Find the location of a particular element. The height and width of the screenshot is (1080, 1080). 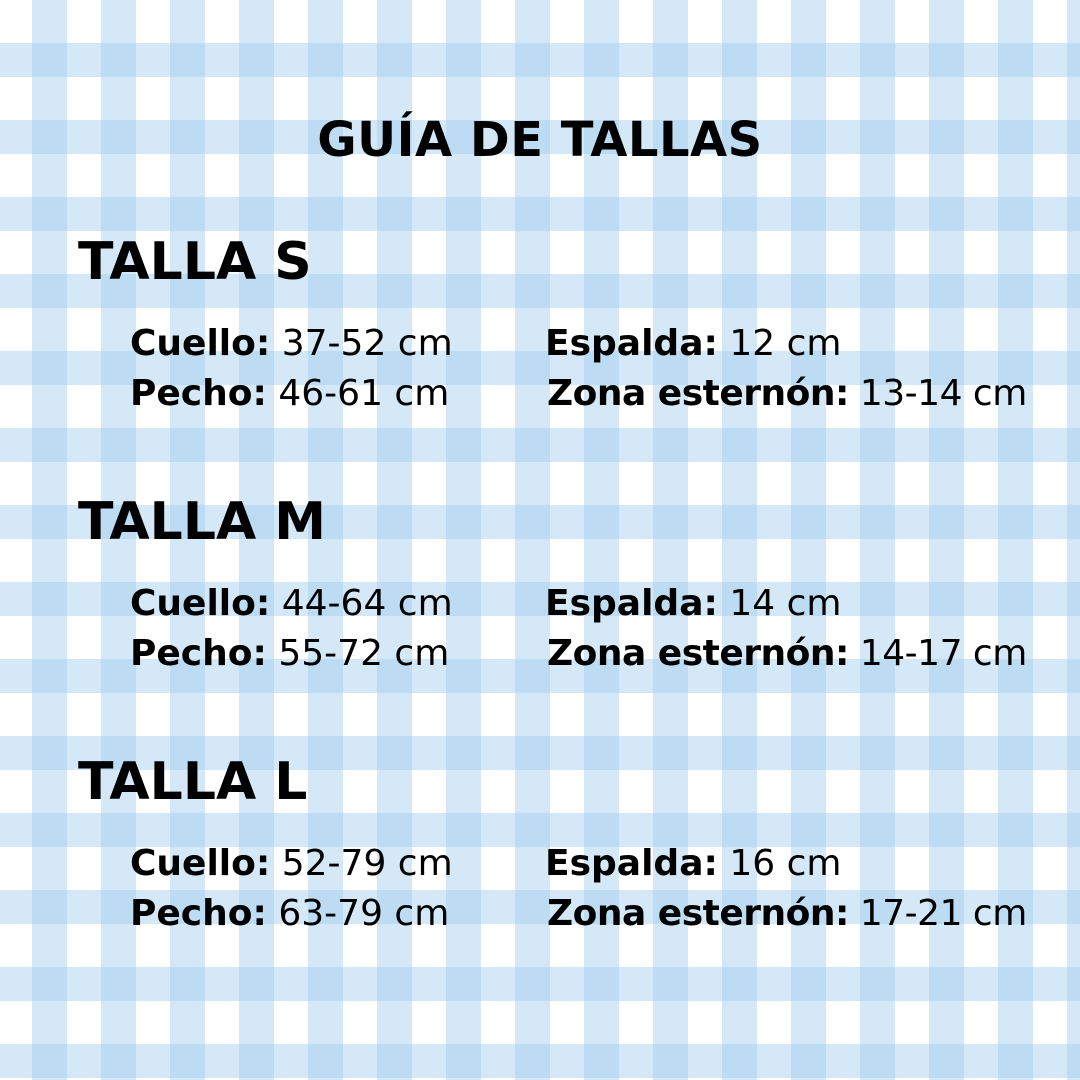

cuello-measure: Cuello: 52-79 cm is located at coordinates (291, 863).